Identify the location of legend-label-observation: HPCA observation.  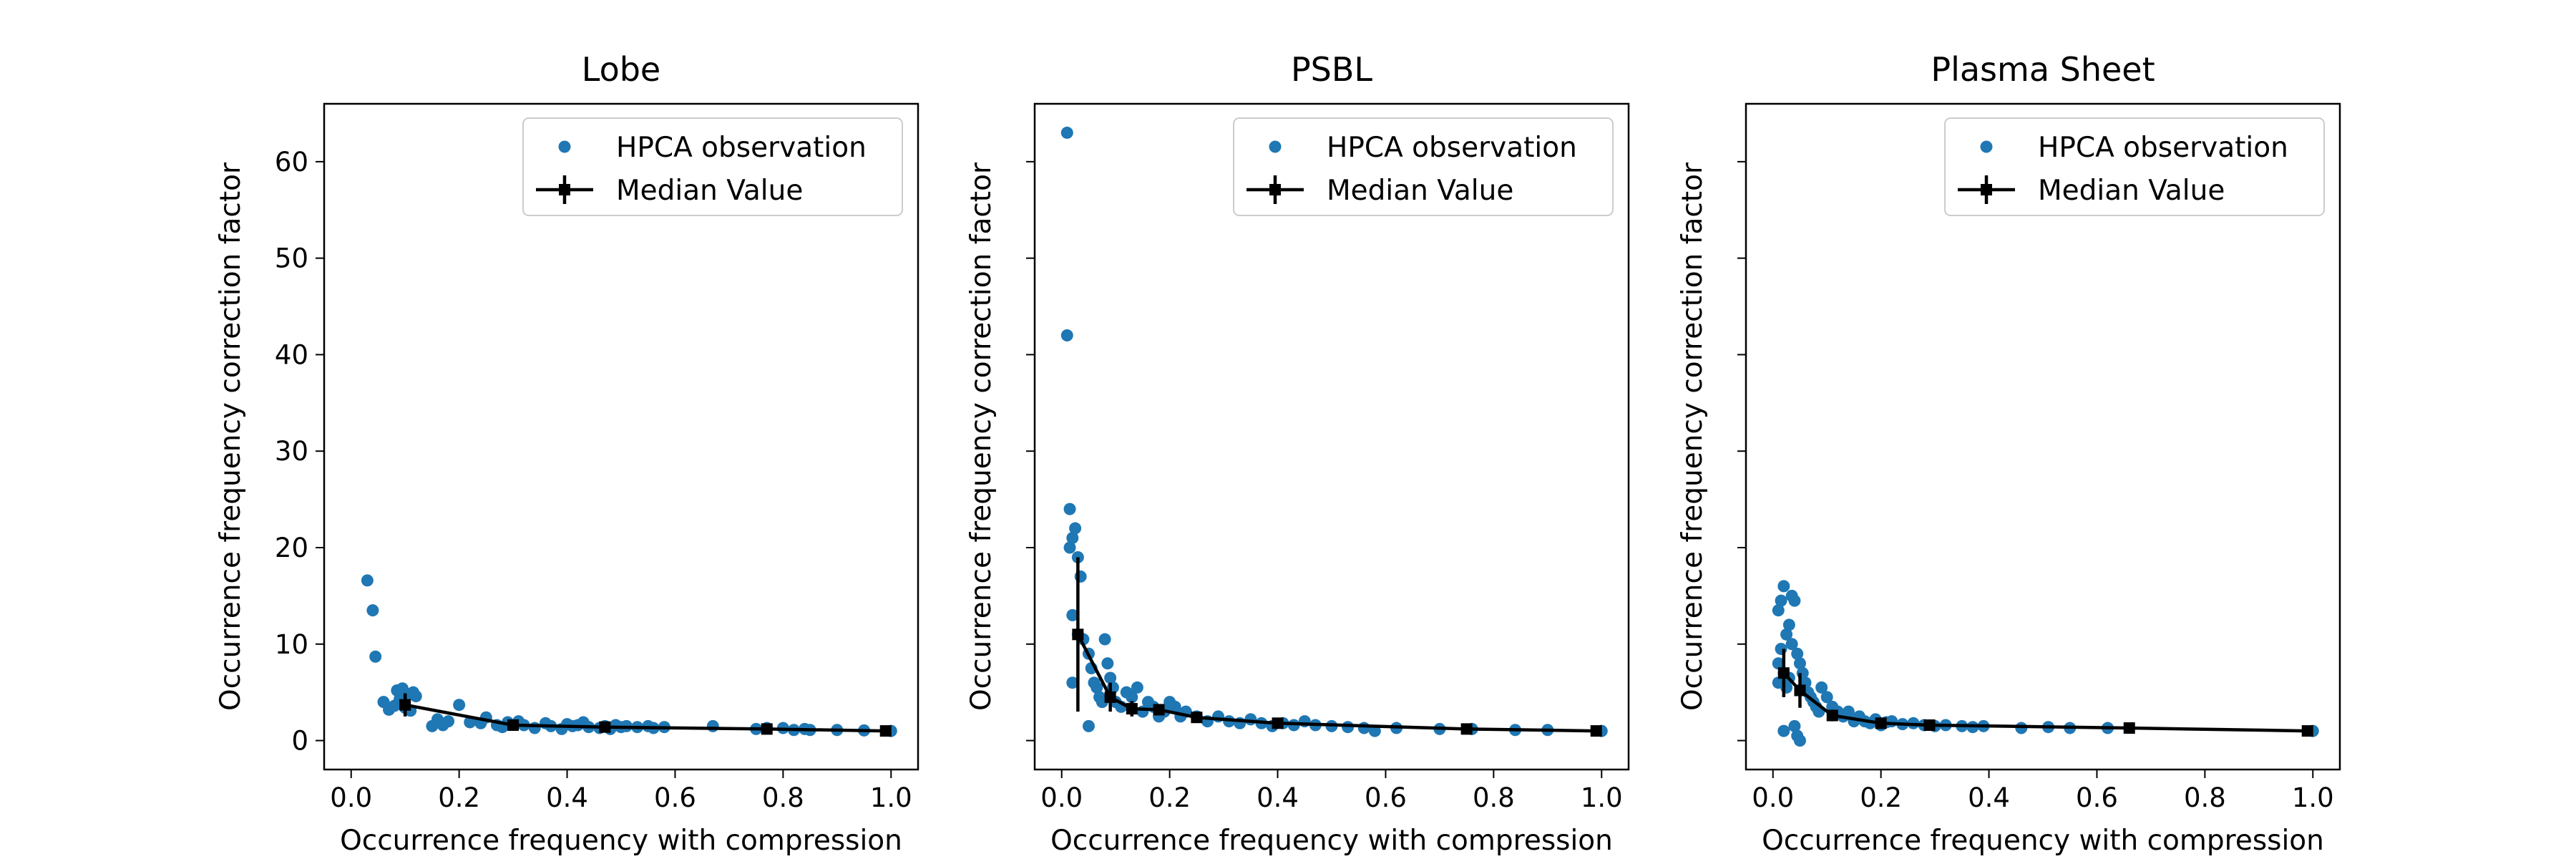
(1452, 148).